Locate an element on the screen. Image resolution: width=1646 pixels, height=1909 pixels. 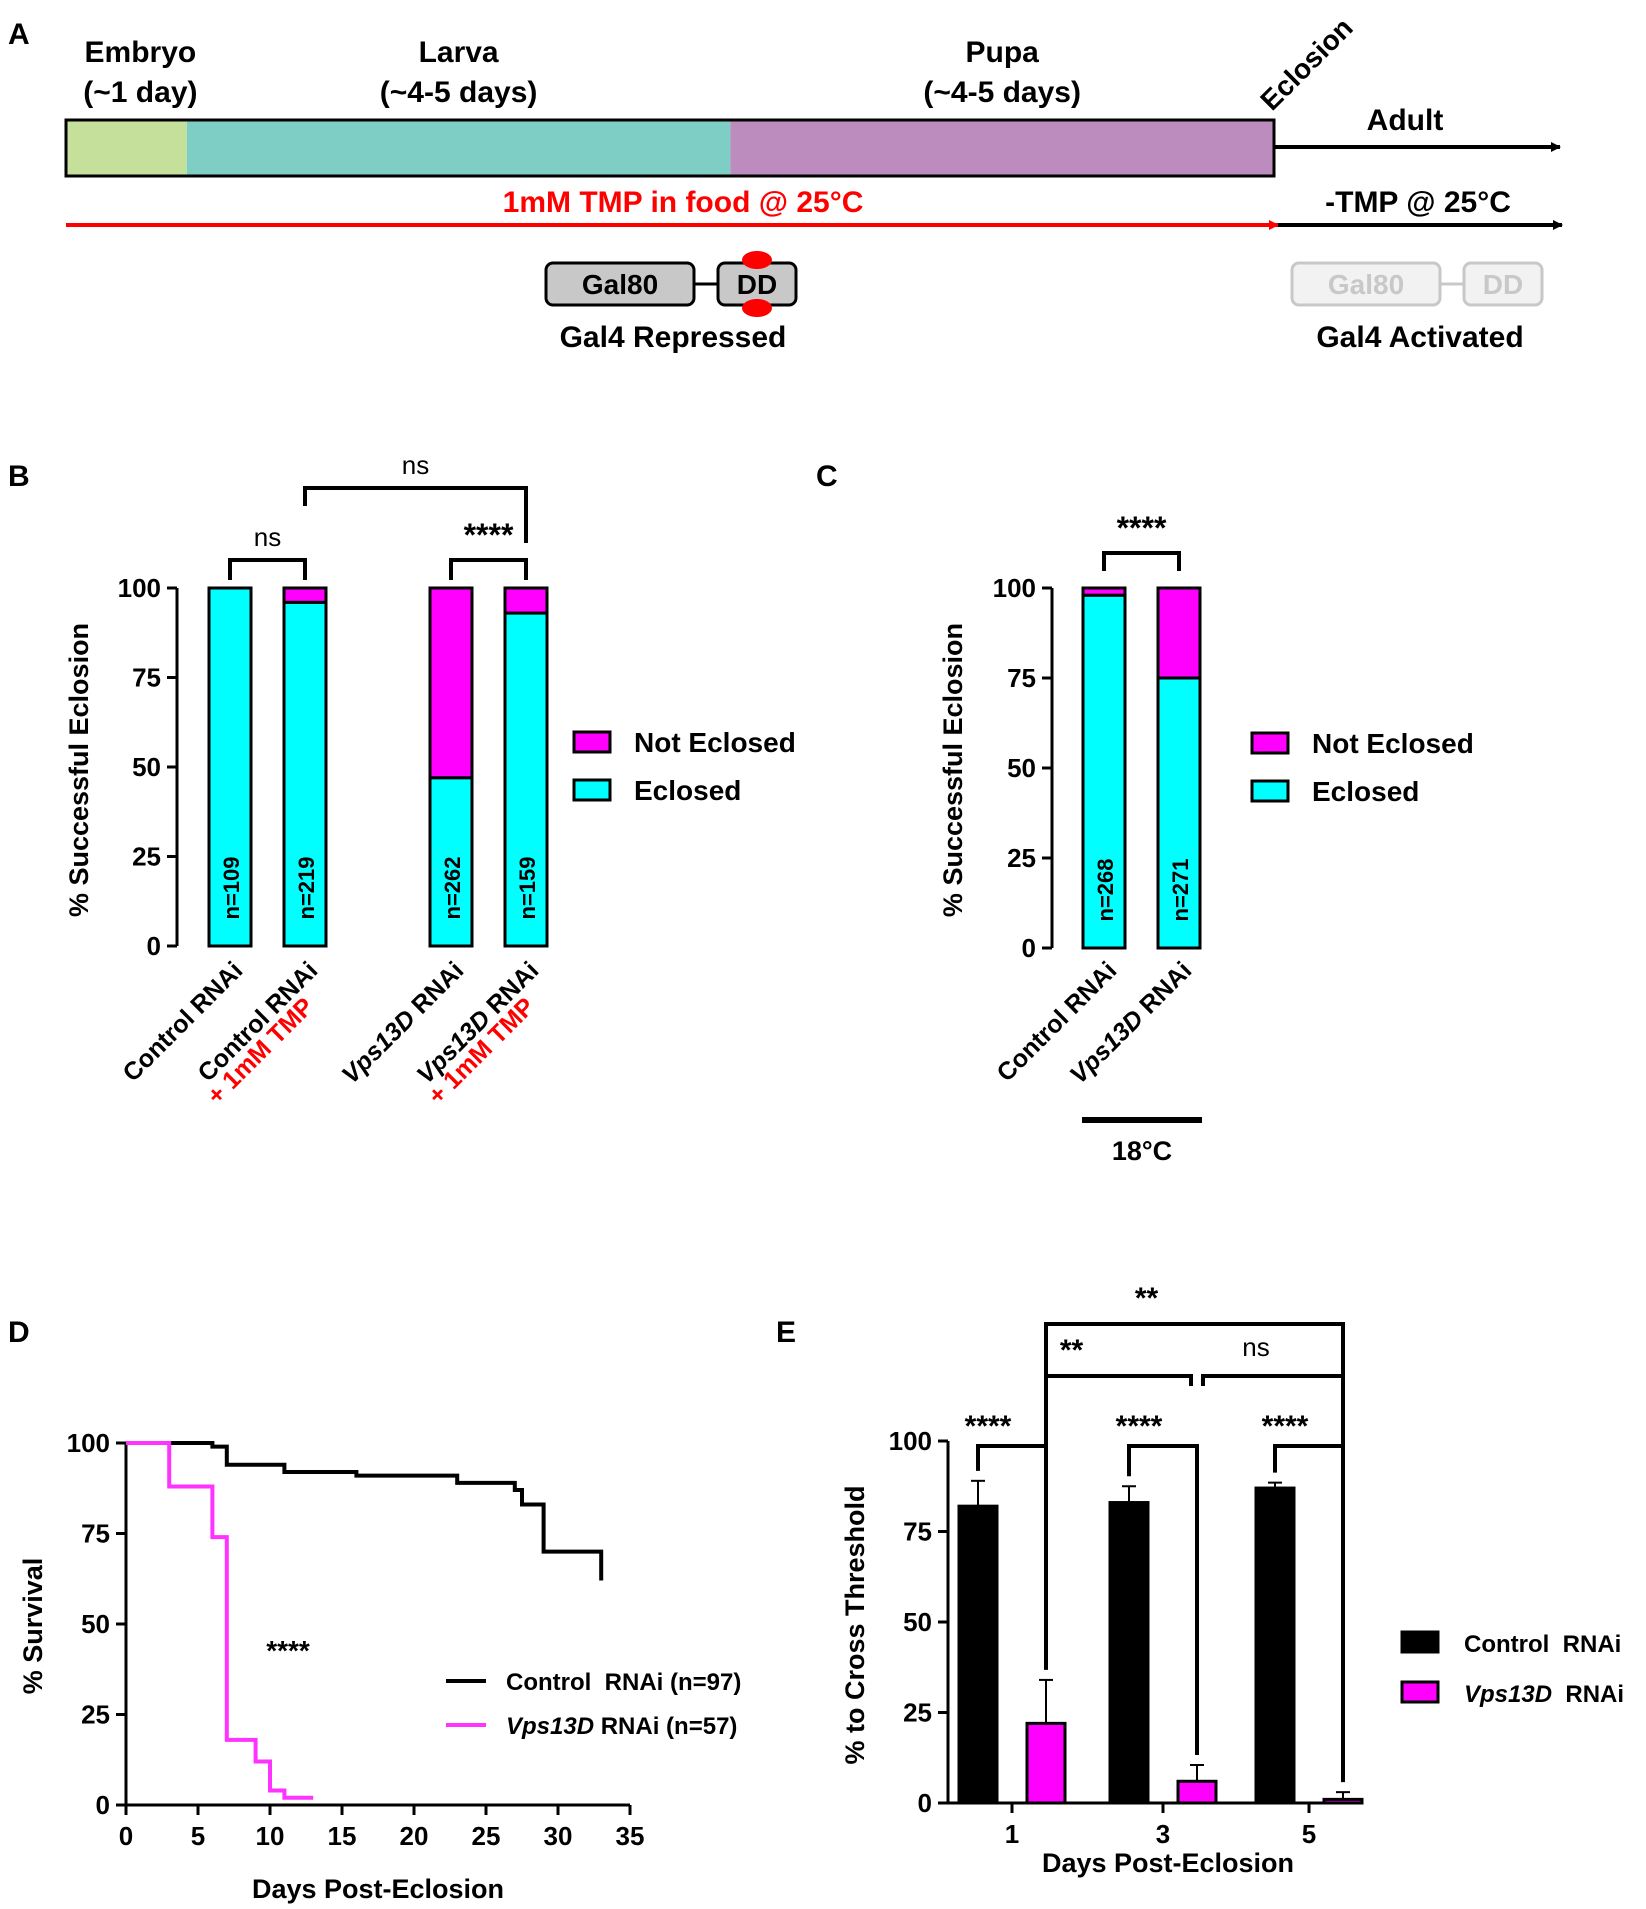
legend-c: Not Eclosed Eclosed is located at coordinates (1362, 767).